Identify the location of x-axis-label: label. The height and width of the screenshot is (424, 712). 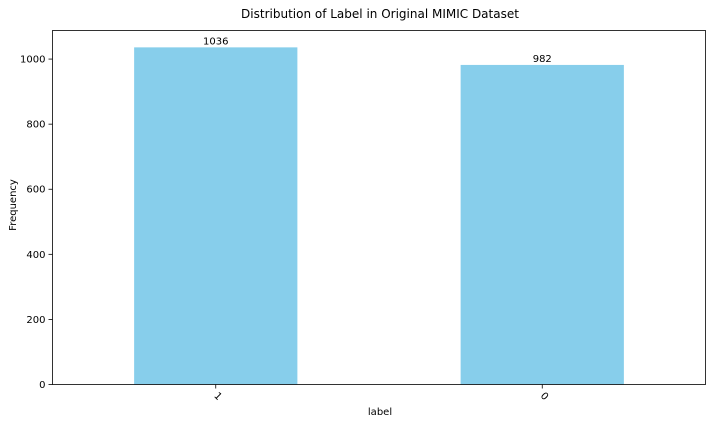
(380, 412).